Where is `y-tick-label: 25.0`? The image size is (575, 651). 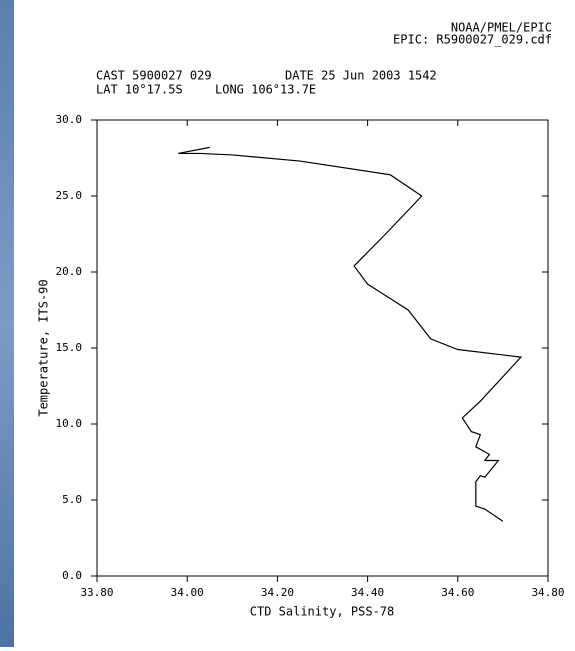
y-tick-label: 25.0 is located at coordinates (69, 195).